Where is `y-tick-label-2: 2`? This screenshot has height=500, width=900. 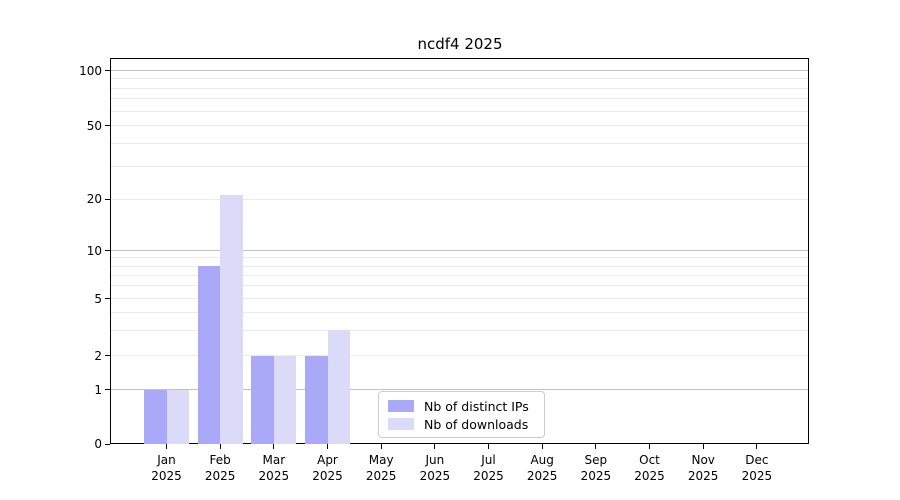
y-tick-label-2: 2 is located at coordinates (98, 355).